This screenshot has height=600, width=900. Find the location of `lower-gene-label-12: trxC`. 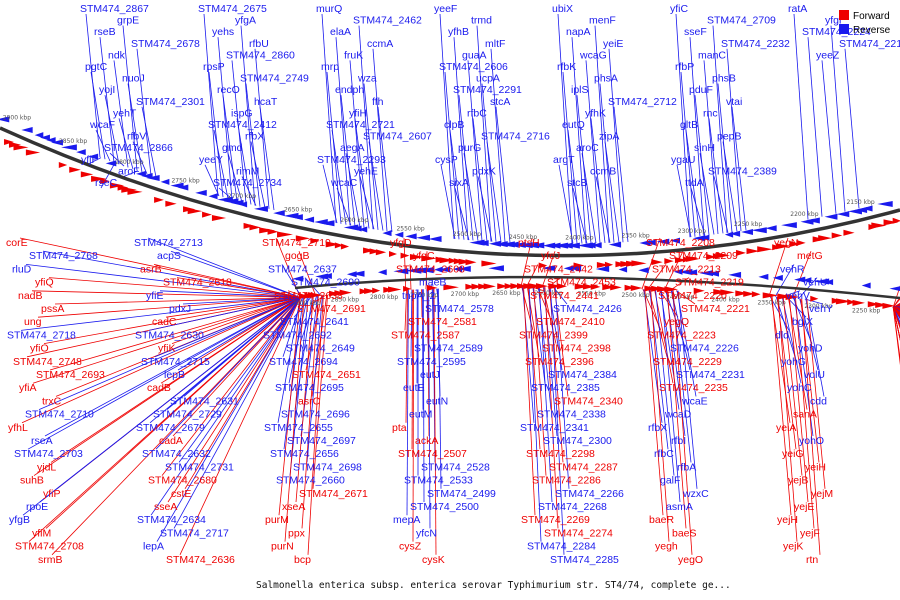

lower-gene-label-12: trxC is located at coordinates (52, 401).